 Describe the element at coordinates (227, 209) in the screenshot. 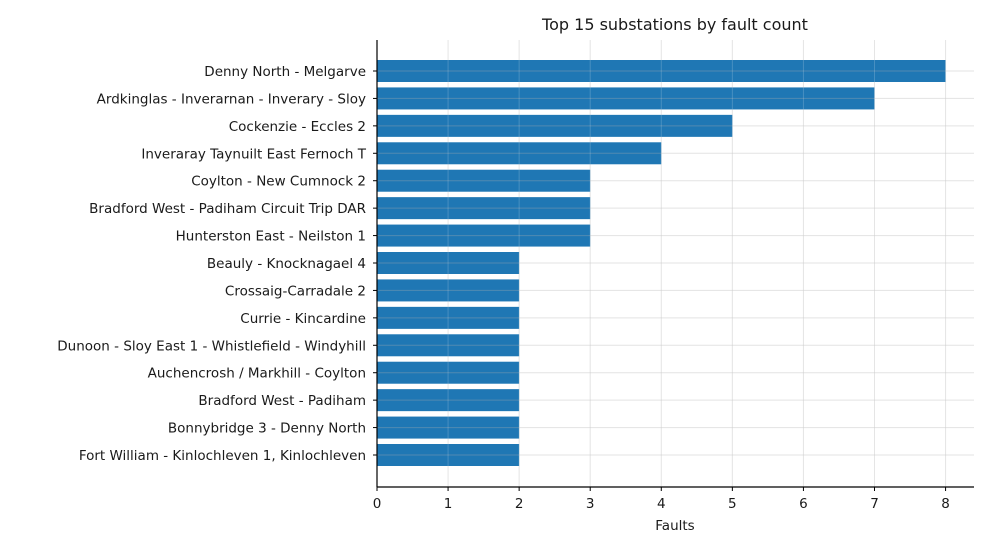

I see `y-tick-label: Bradford West - Padiham Circuit Trip DAR` at that location.